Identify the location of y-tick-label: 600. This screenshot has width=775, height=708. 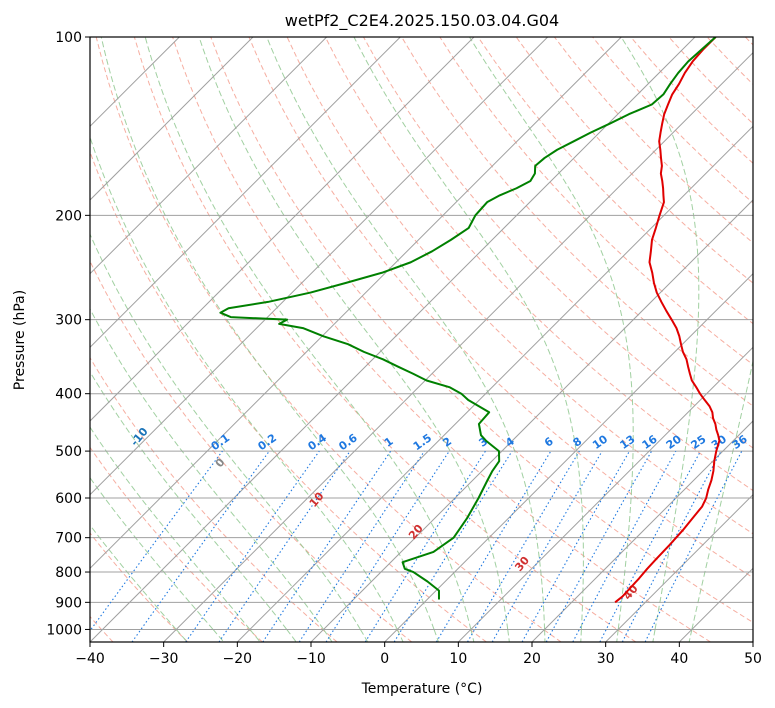
(68, 499).